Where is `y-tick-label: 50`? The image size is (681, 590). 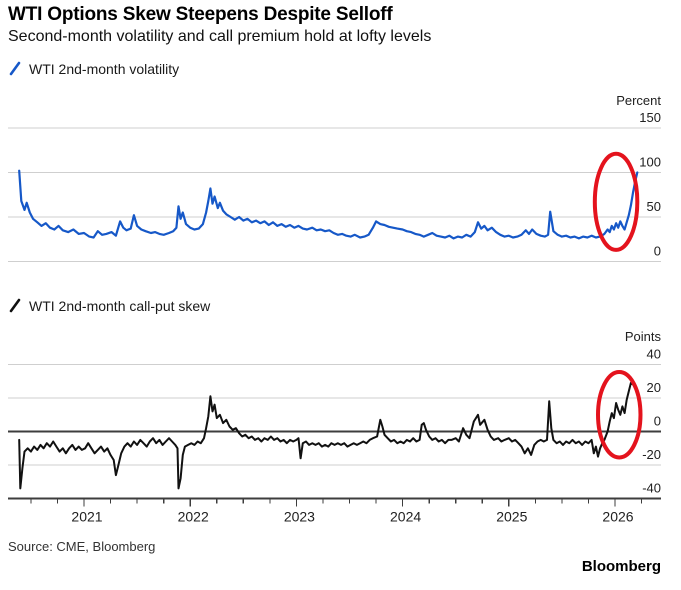
y-tick-label: 50 is located at coordinates (654, 206).